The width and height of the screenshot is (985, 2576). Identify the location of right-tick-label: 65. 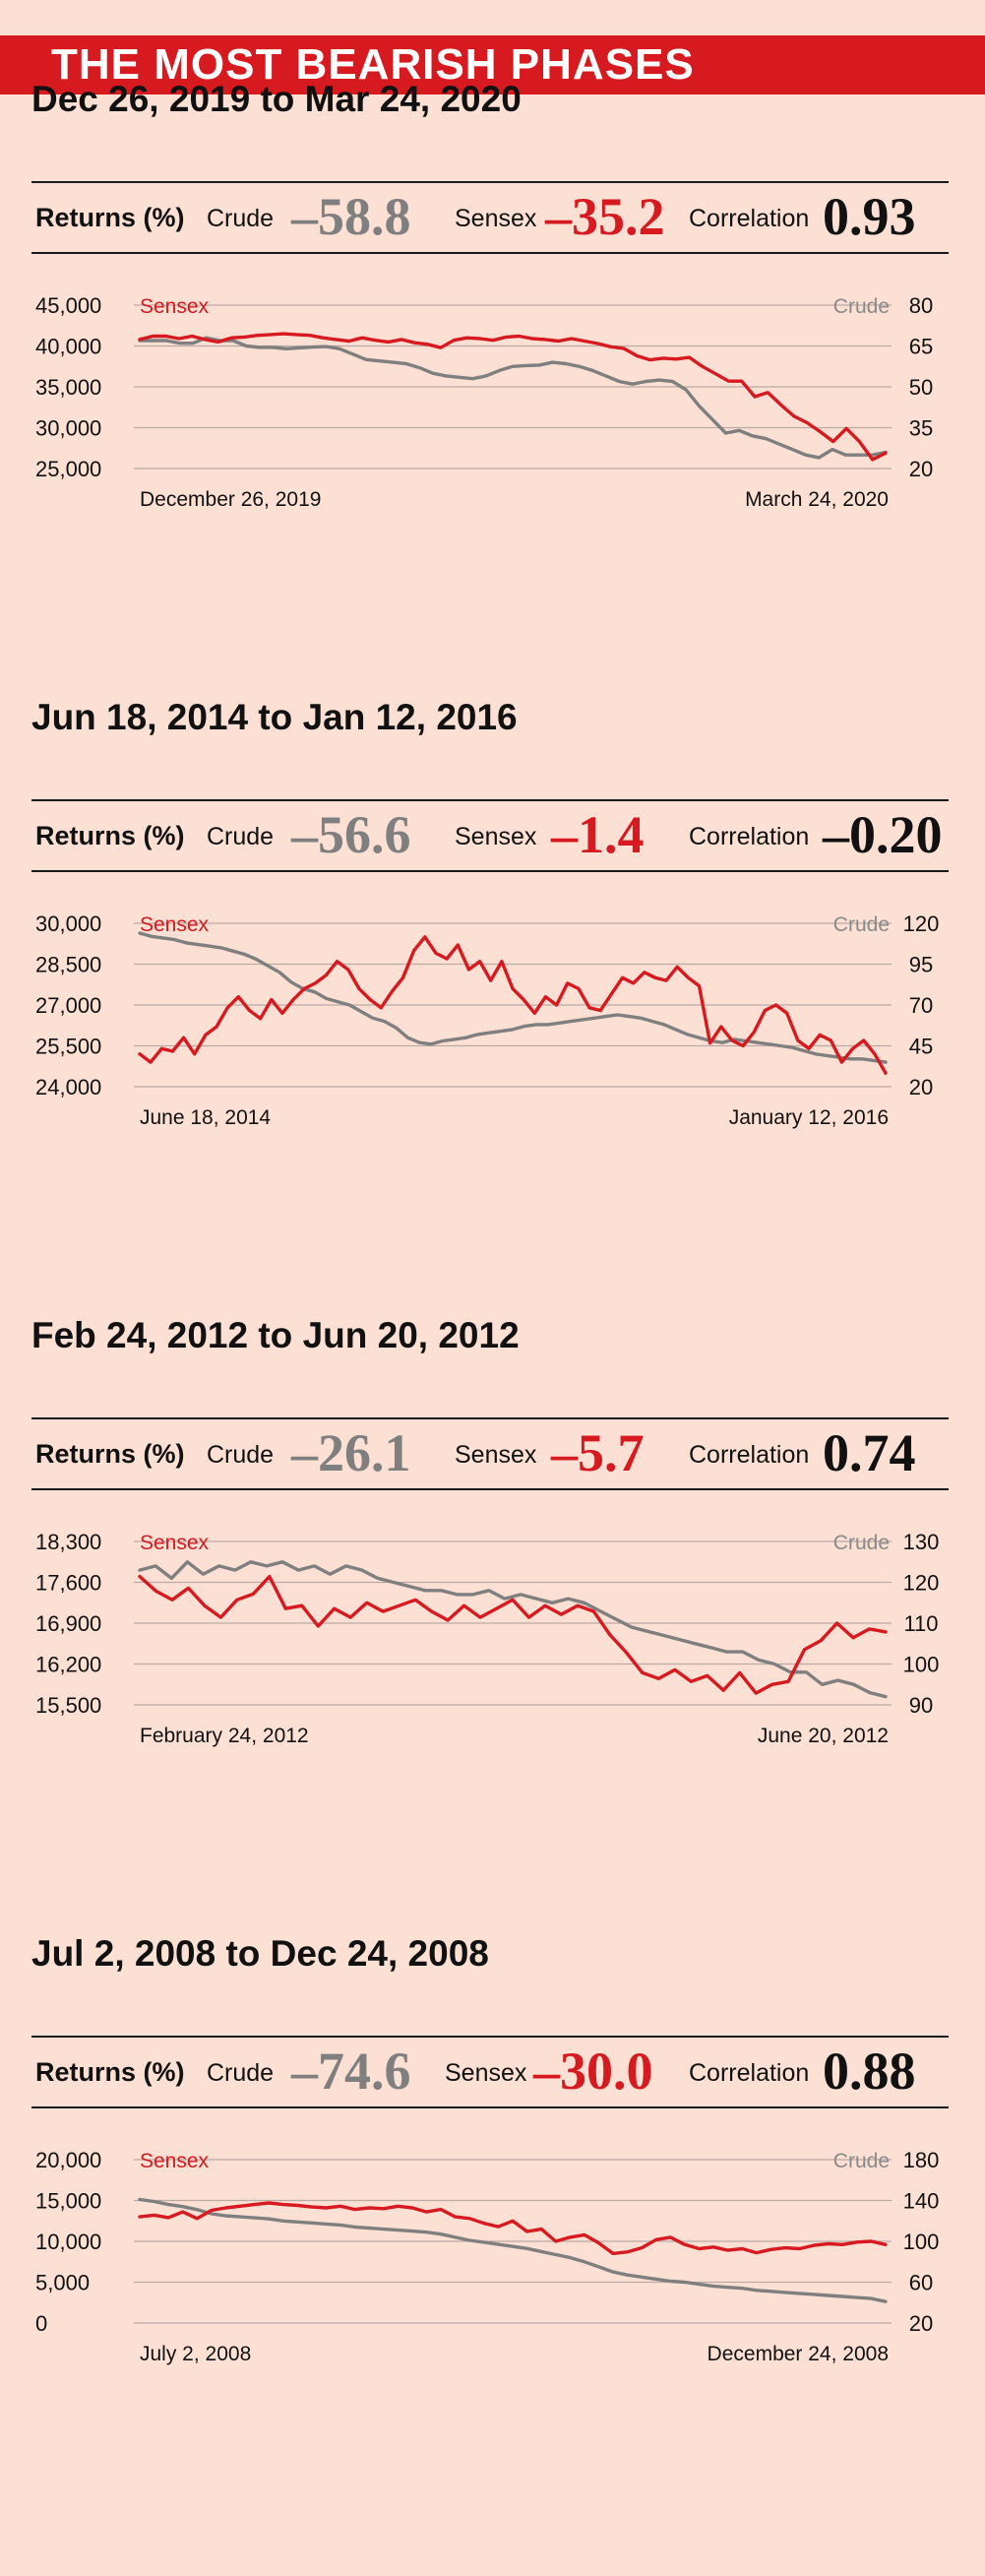
(921, 347).